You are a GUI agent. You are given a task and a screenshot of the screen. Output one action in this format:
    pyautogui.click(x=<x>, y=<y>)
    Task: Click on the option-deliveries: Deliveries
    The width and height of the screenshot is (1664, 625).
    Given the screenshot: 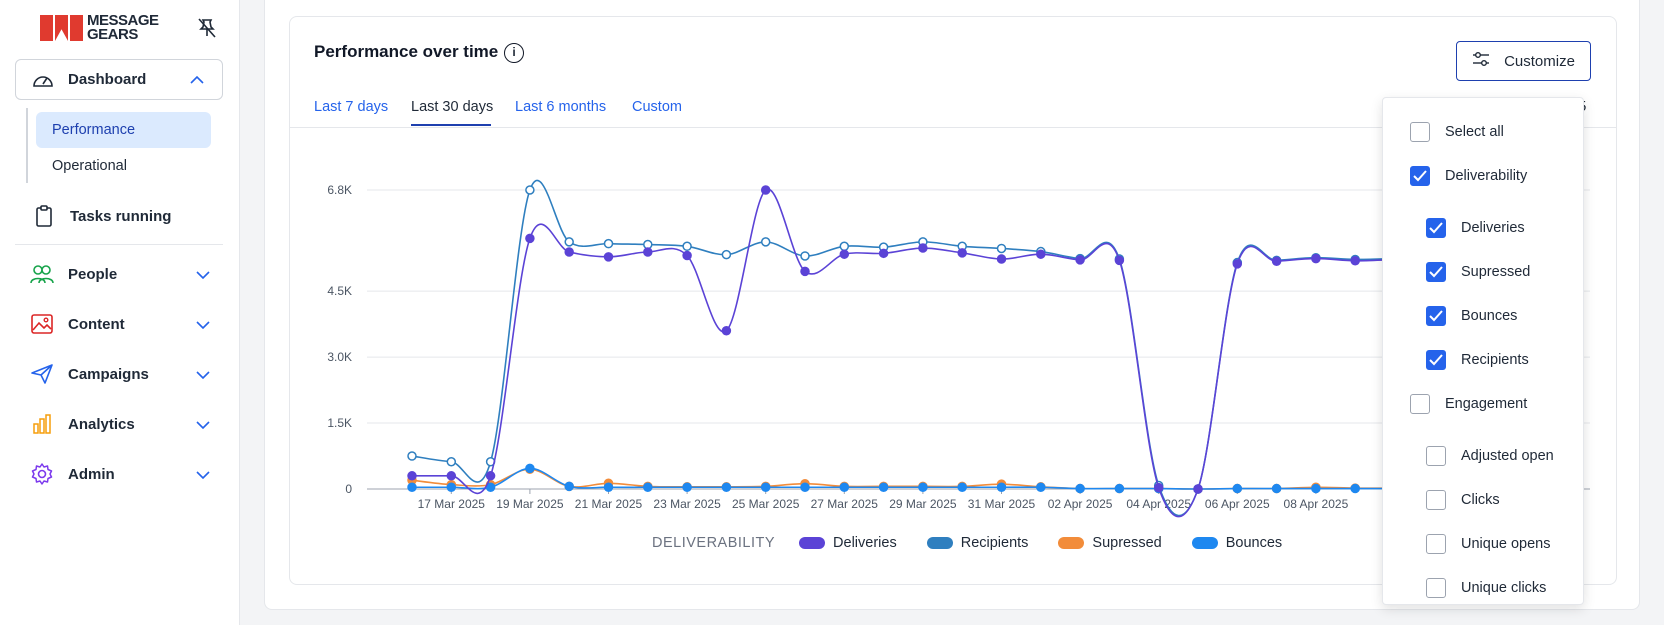 What is the action you would take?
    pyautogui.click(x=1475, y=228)
    